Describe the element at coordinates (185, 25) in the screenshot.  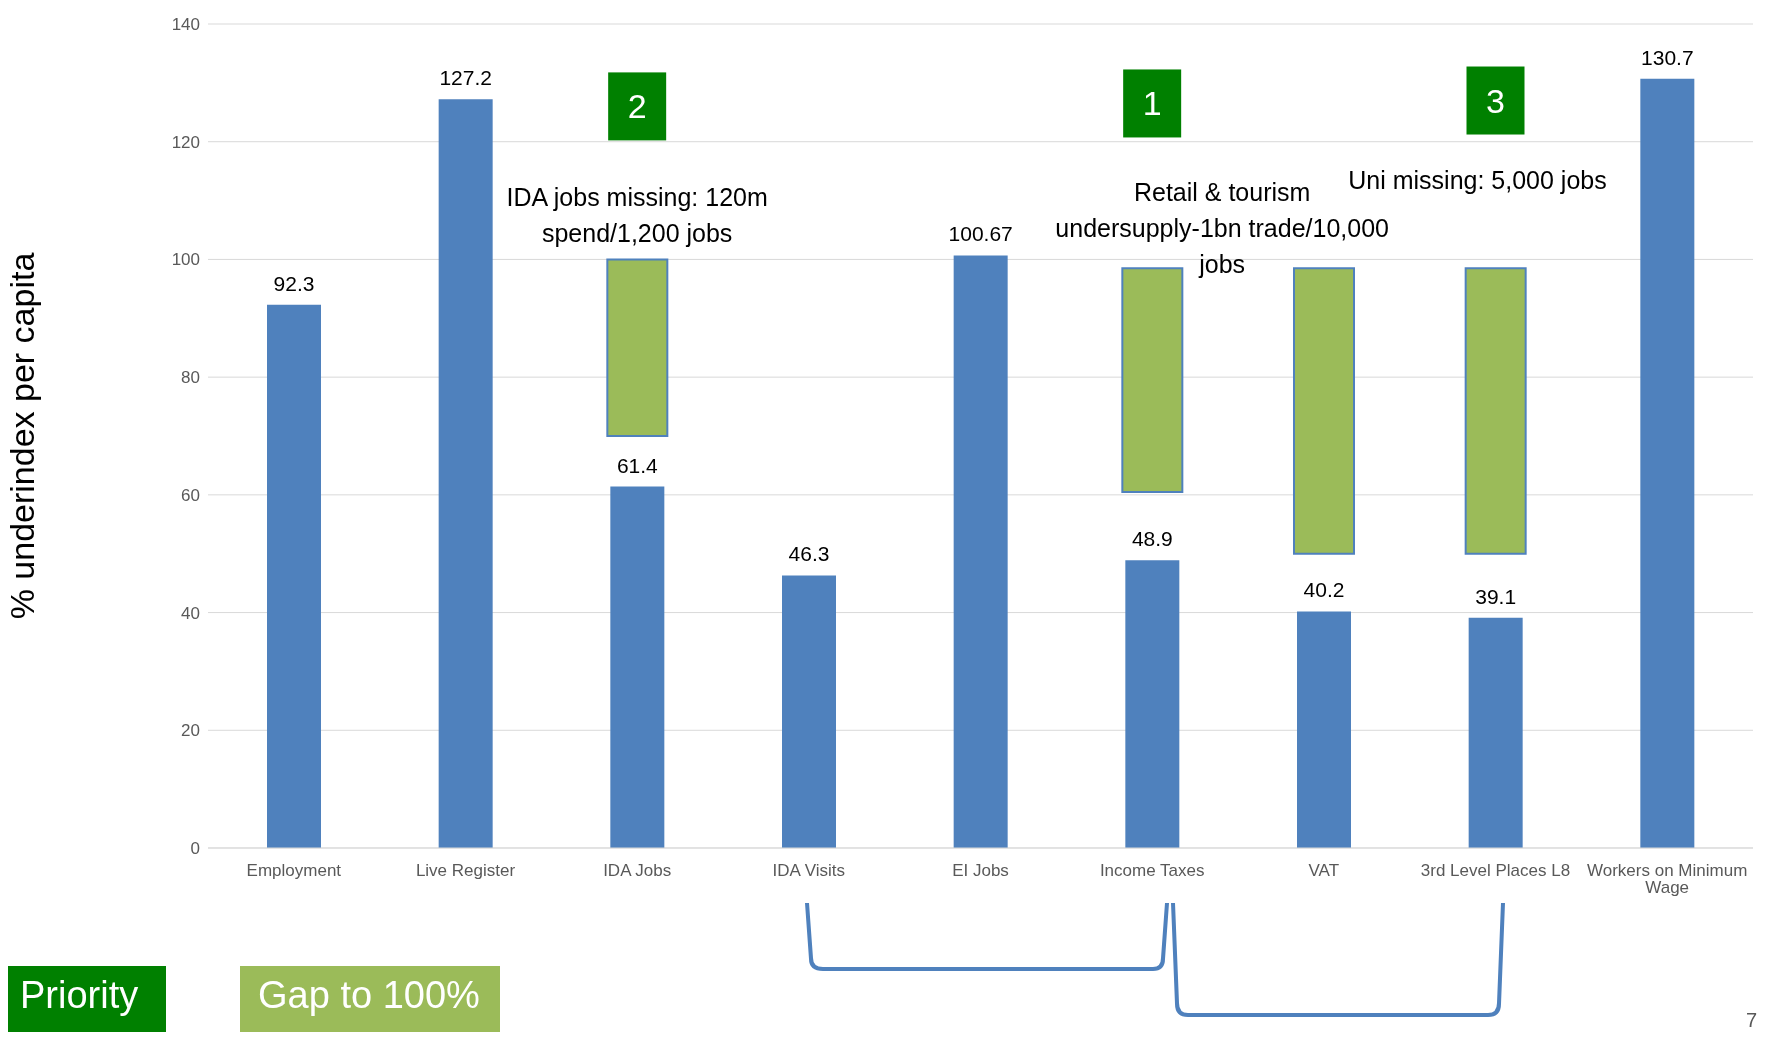
I see `y-tick-label: 140` at that location.